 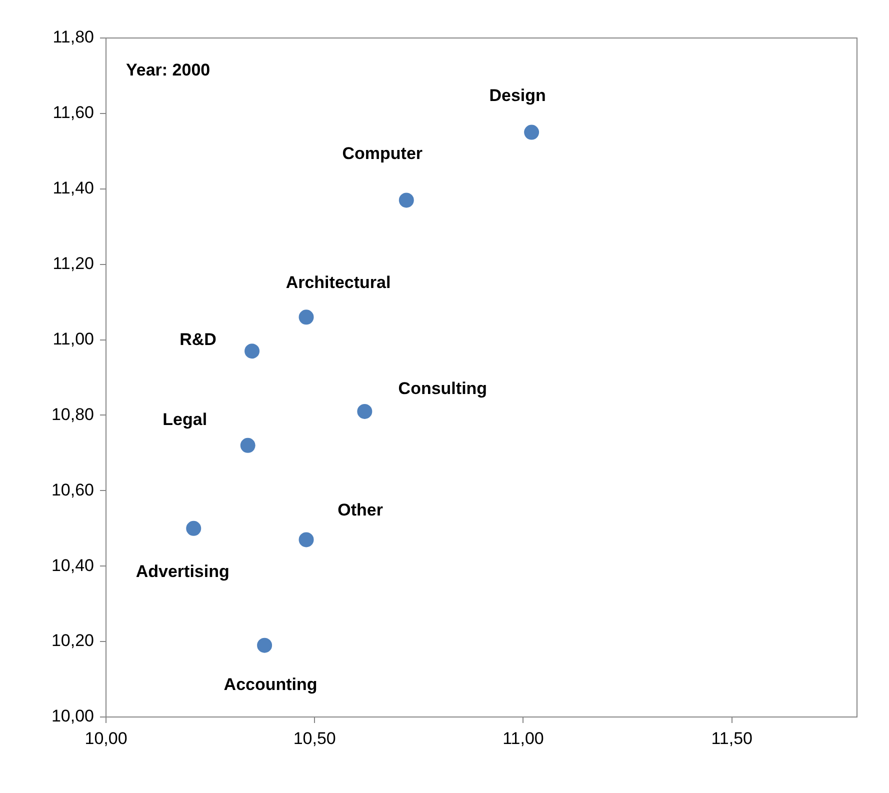 What do you see at coordinates (382, 153) in the screenshot?
I see `annotation: Computer` at bounding box center [382, 153].